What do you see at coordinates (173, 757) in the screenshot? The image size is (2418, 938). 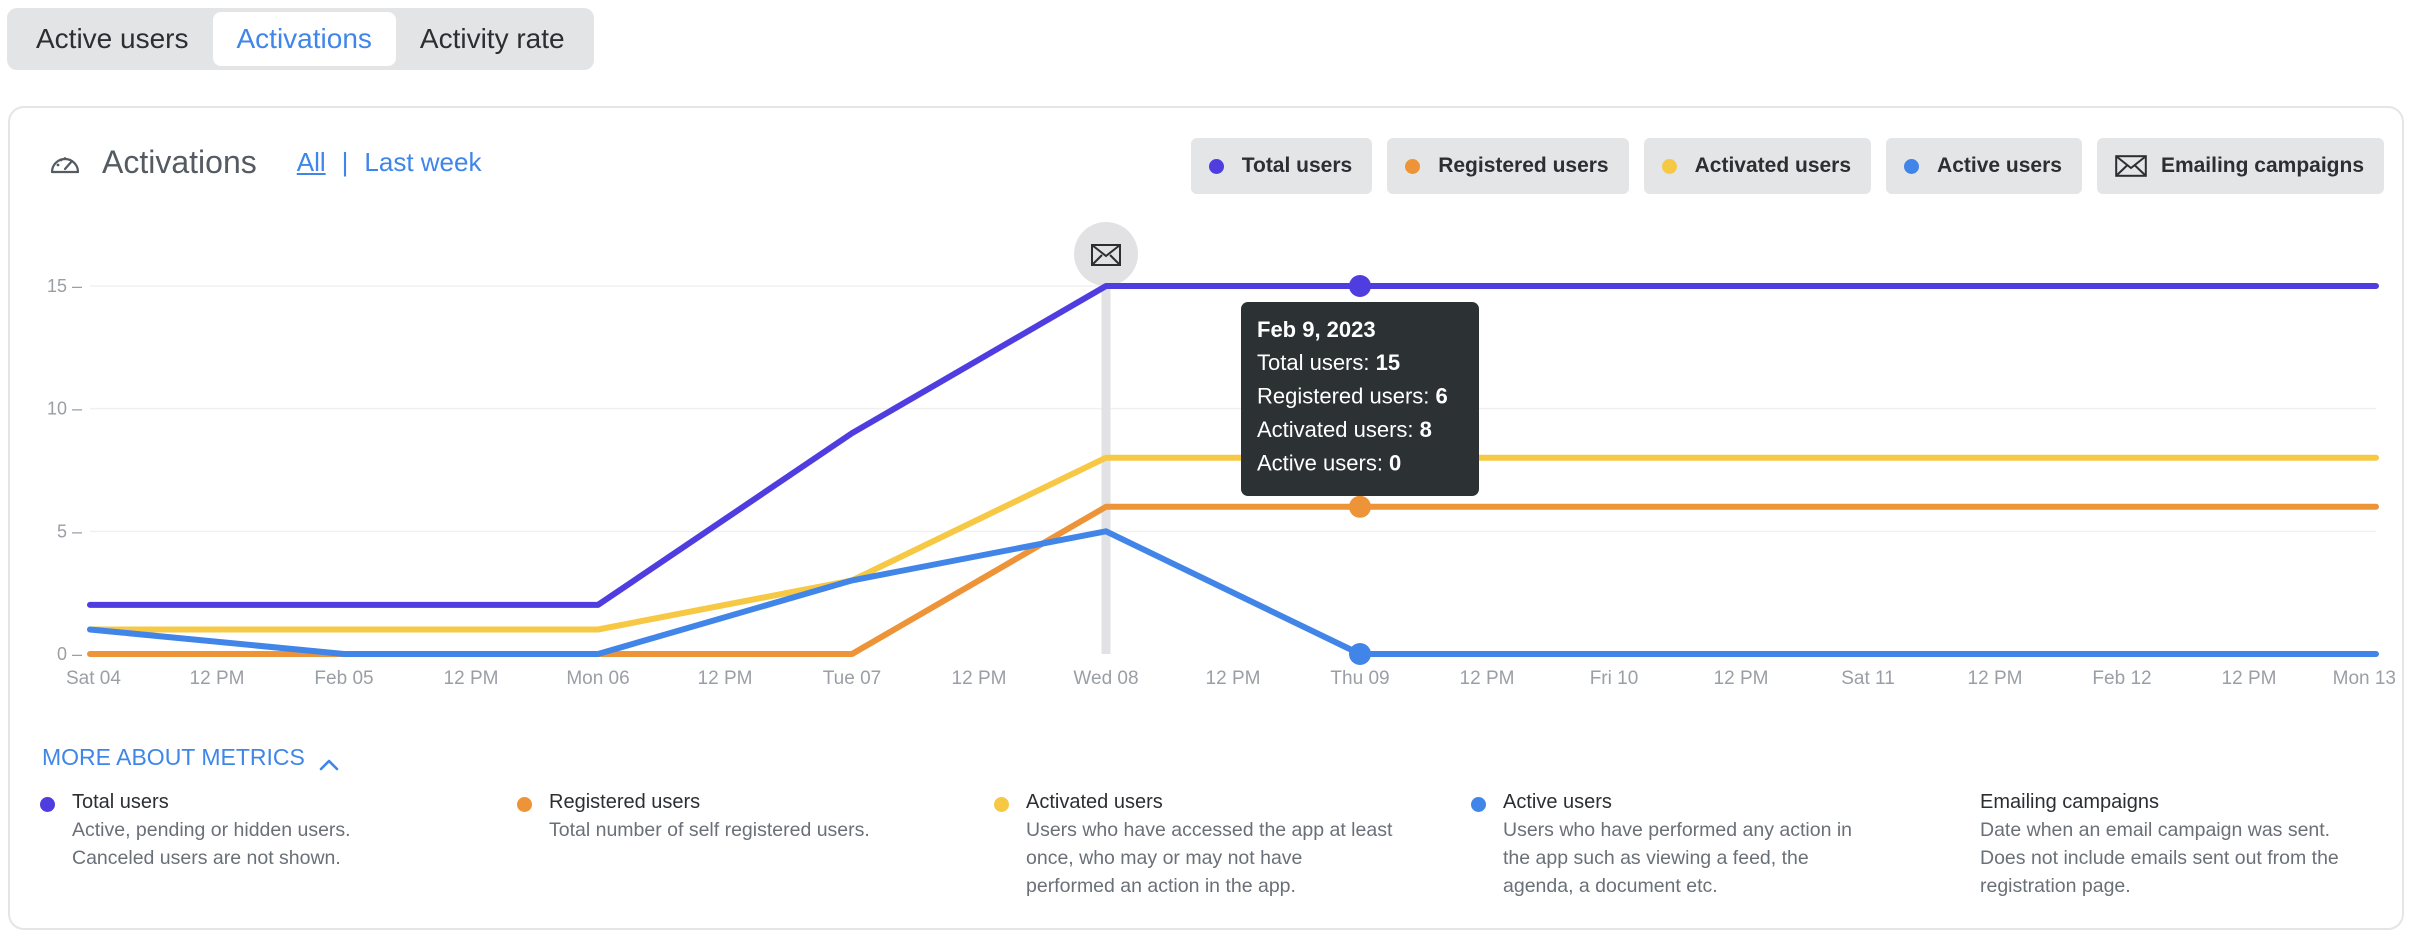 I see `more-about-label: MORE ABOUT METRICS` at bounding box center [173, 757].